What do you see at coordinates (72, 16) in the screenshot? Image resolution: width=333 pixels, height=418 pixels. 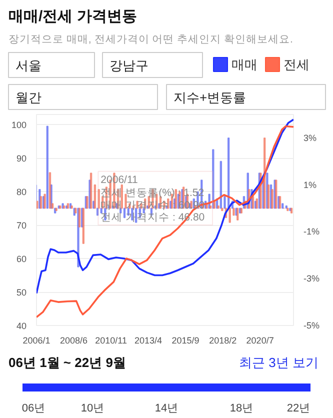 I see `chart-title: 매매/전세 가격변동` at bounding box center [72, 16].